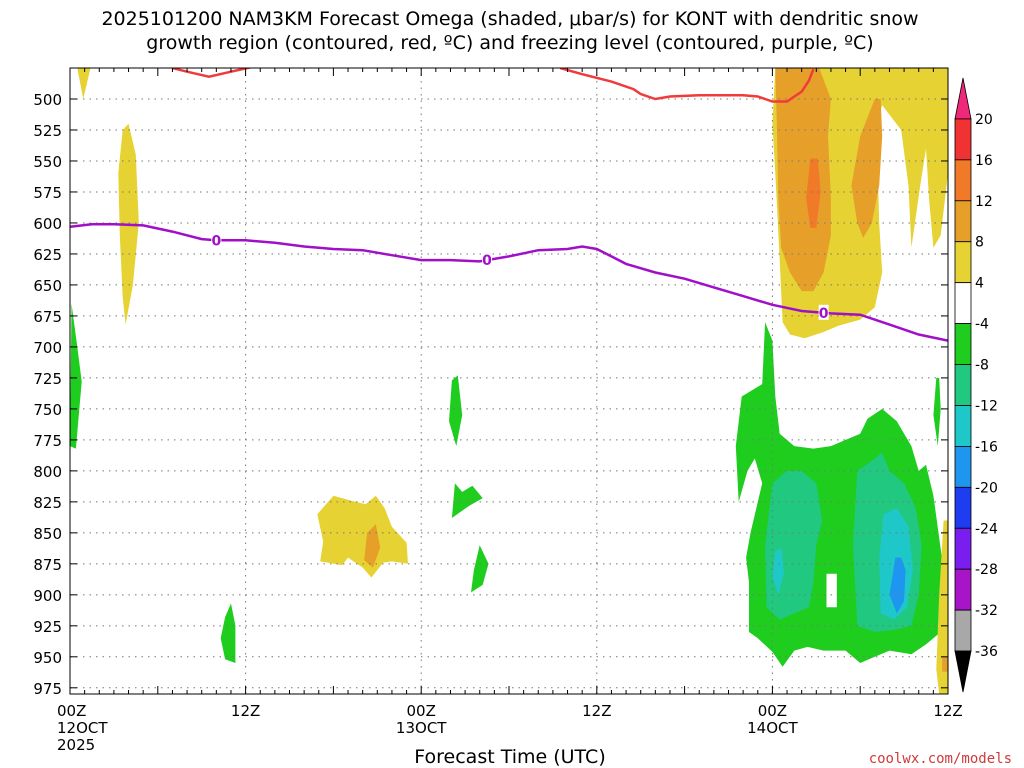 This screenshot has height=768, width=1024. I want to click on x-tick-label-3-0: 12Z, so click(596, 711).